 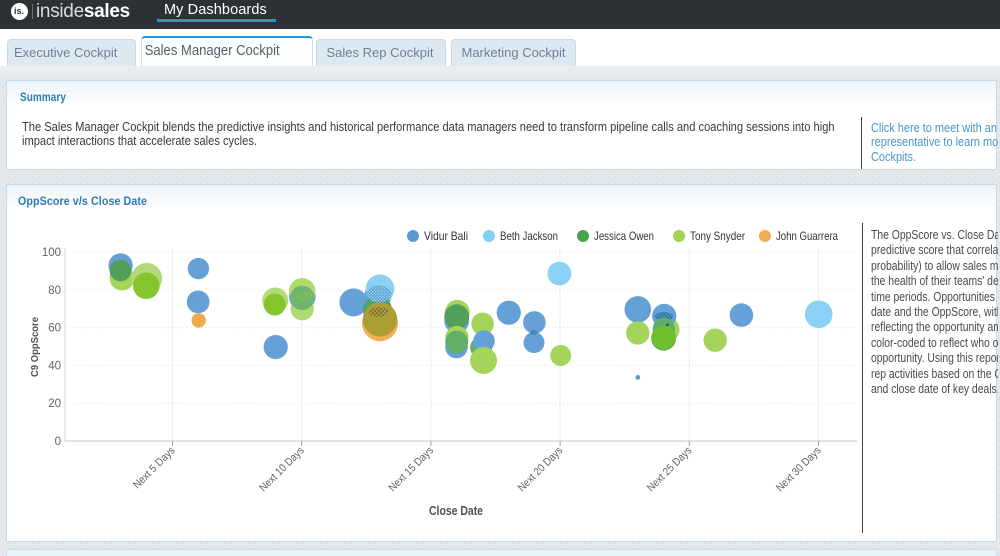 What do you see at coordinates (717, 236) in the screenshot?
I see `svg-text: Tony Snyder` at bounding box center [717, 236].